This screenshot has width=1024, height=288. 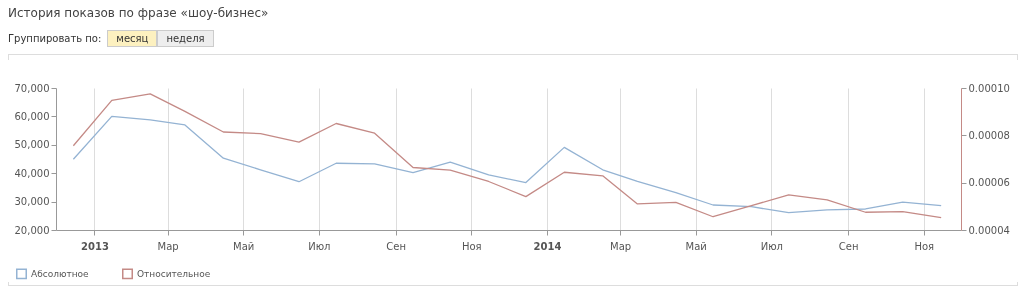 I want to click on chart-title: История показов по фразе «шоу-бизнес», so click(x=138, y=13).